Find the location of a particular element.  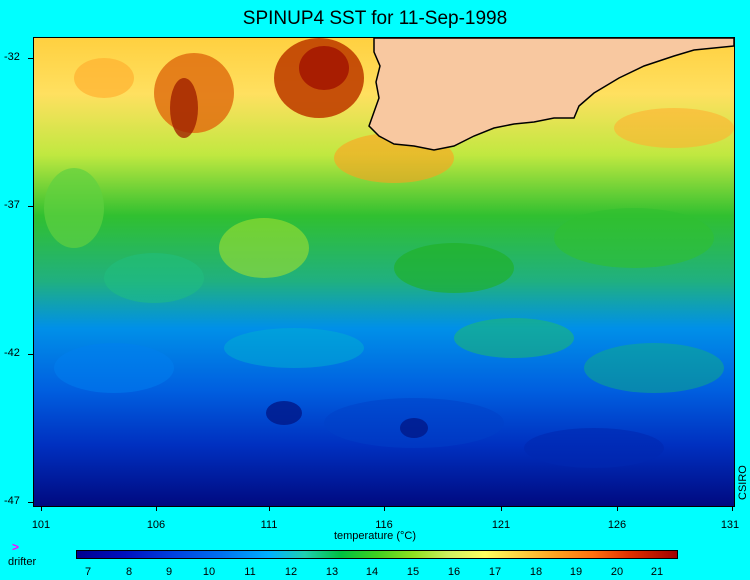

colorbar-tick: 15 is located at coordinates (413, 572).